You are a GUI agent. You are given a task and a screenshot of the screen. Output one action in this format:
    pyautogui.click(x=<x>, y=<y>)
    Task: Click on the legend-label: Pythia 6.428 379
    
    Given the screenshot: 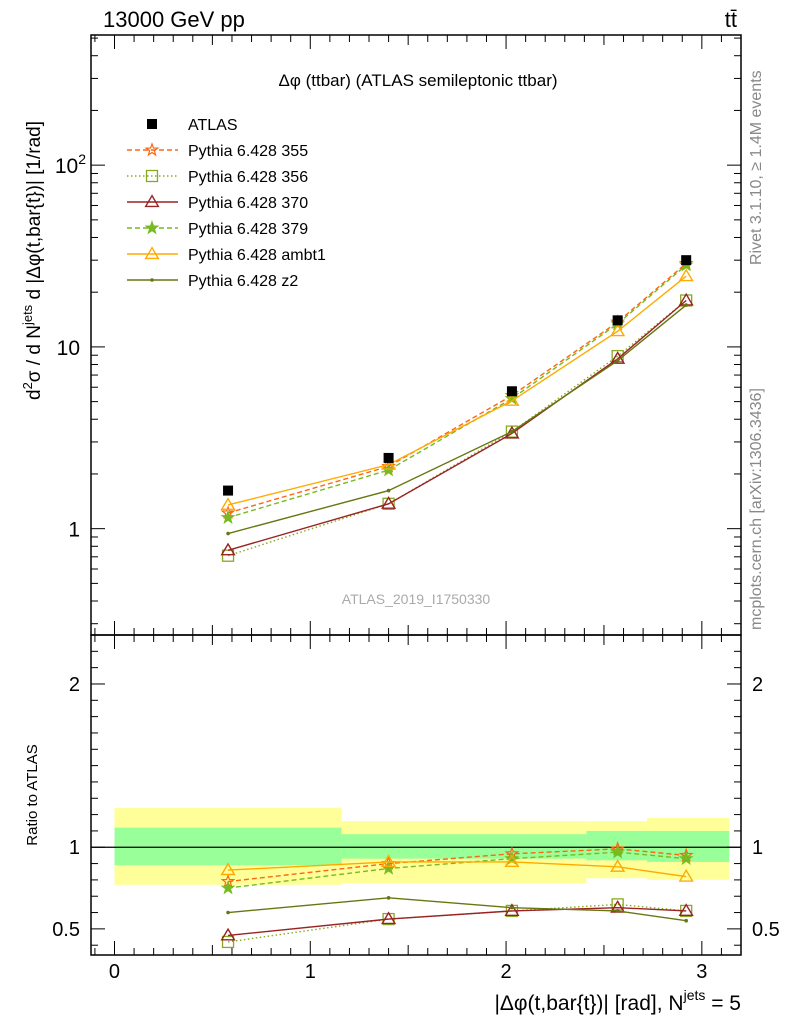 What is the action you would take?
    pyautogui.click(x=248, y=229)
    